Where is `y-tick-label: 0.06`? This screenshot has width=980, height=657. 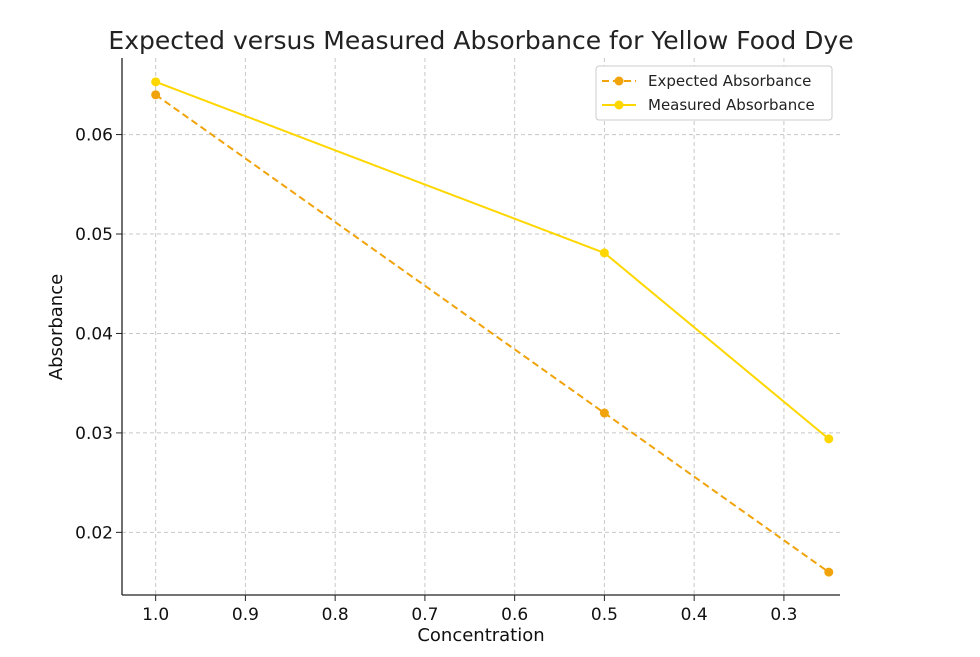
y-tick-label: 0.06 is located at coordinates (94, 136).